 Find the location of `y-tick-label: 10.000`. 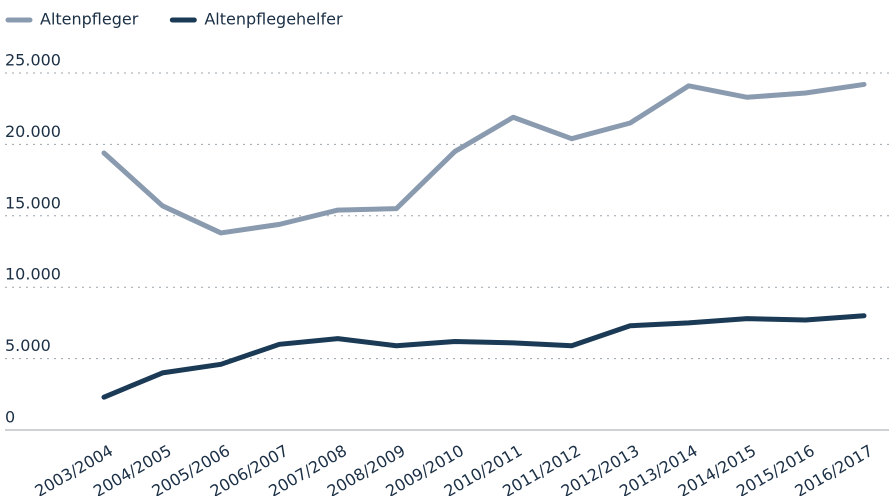

y-tick-label: 10.000 is located at coordinates (33, 274).